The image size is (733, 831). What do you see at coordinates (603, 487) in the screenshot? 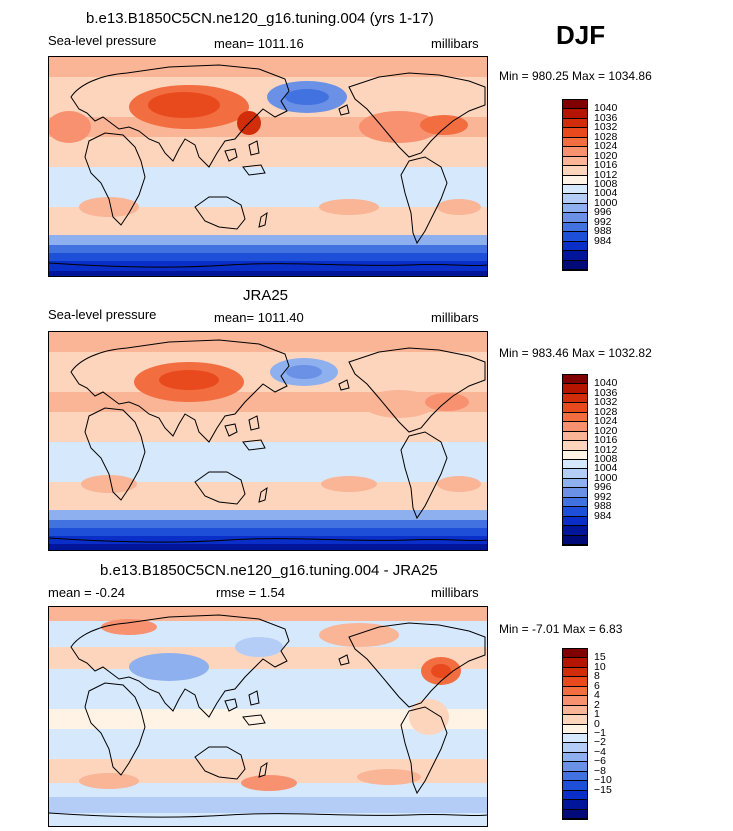
I see `colorbar-tick-label: 996` at bounding box center [603, 487].